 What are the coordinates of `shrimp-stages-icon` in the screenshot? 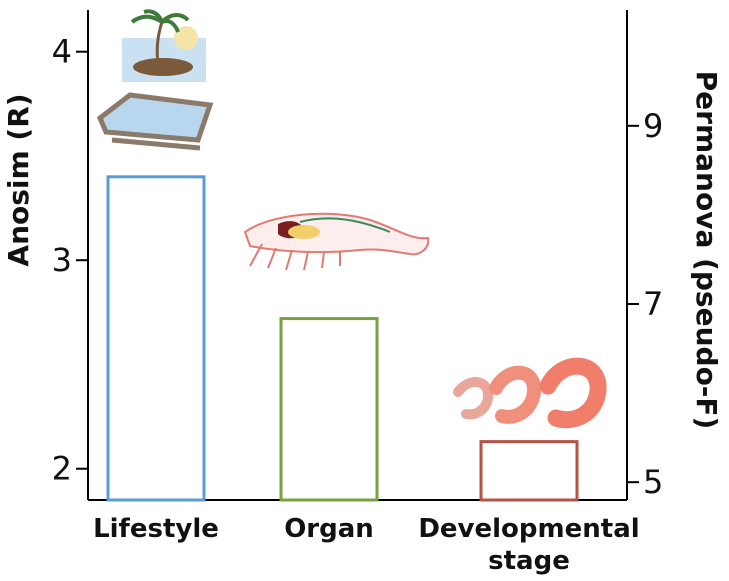 It's located at (530, 393).